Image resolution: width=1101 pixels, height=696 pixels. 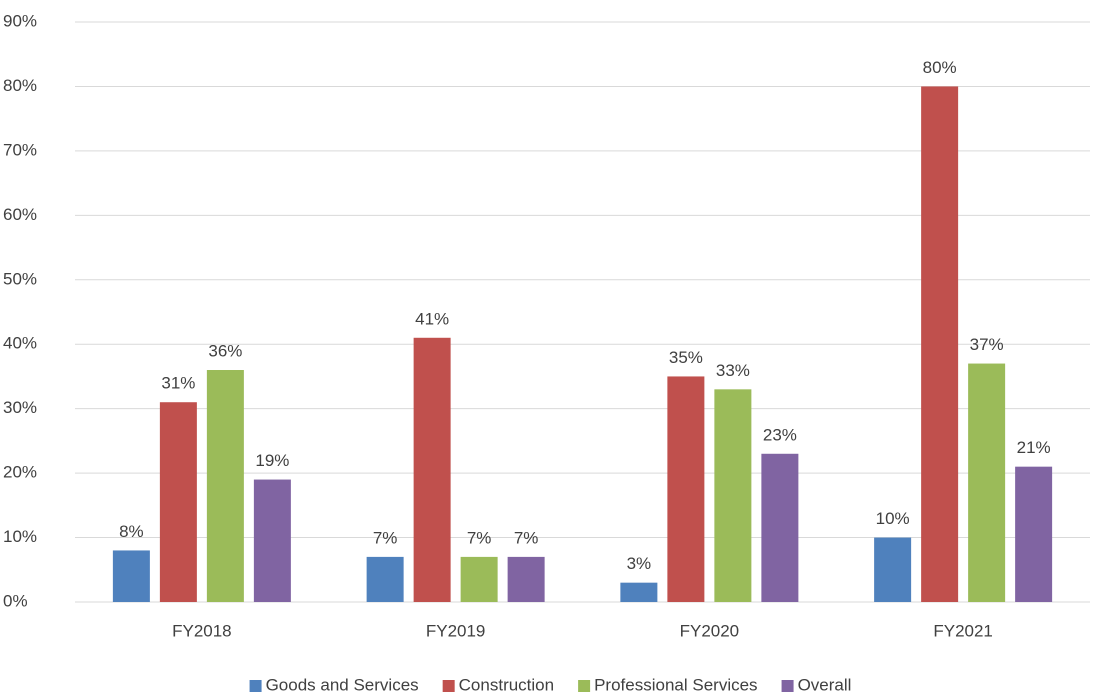 I want to click on y-tick-label: 90%, so click(x=20, y=20).